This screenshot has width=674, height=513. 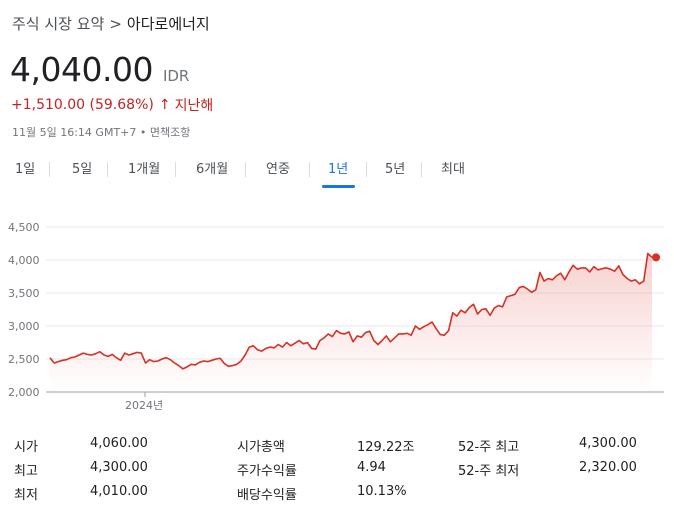 I want to click on tab-6m: 6개월, so click(x=212, y=169).